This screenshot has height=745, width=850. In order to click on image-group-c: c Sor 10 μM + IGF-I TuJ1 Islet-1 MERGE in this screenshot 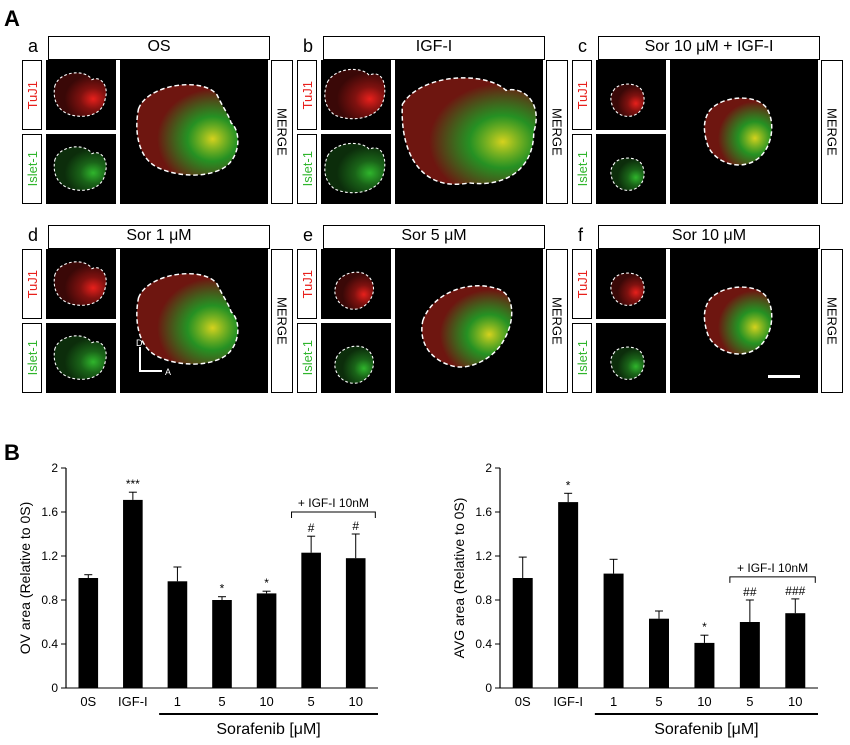, I will do `click(709, 129)`.